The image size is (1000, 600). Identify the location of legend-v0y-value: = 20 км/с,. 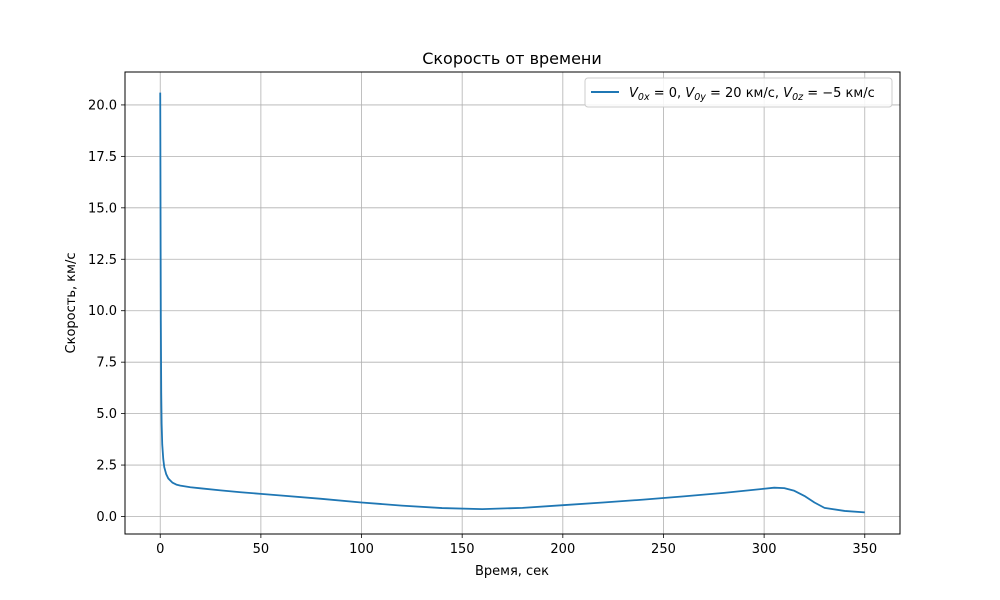
(744, 93).